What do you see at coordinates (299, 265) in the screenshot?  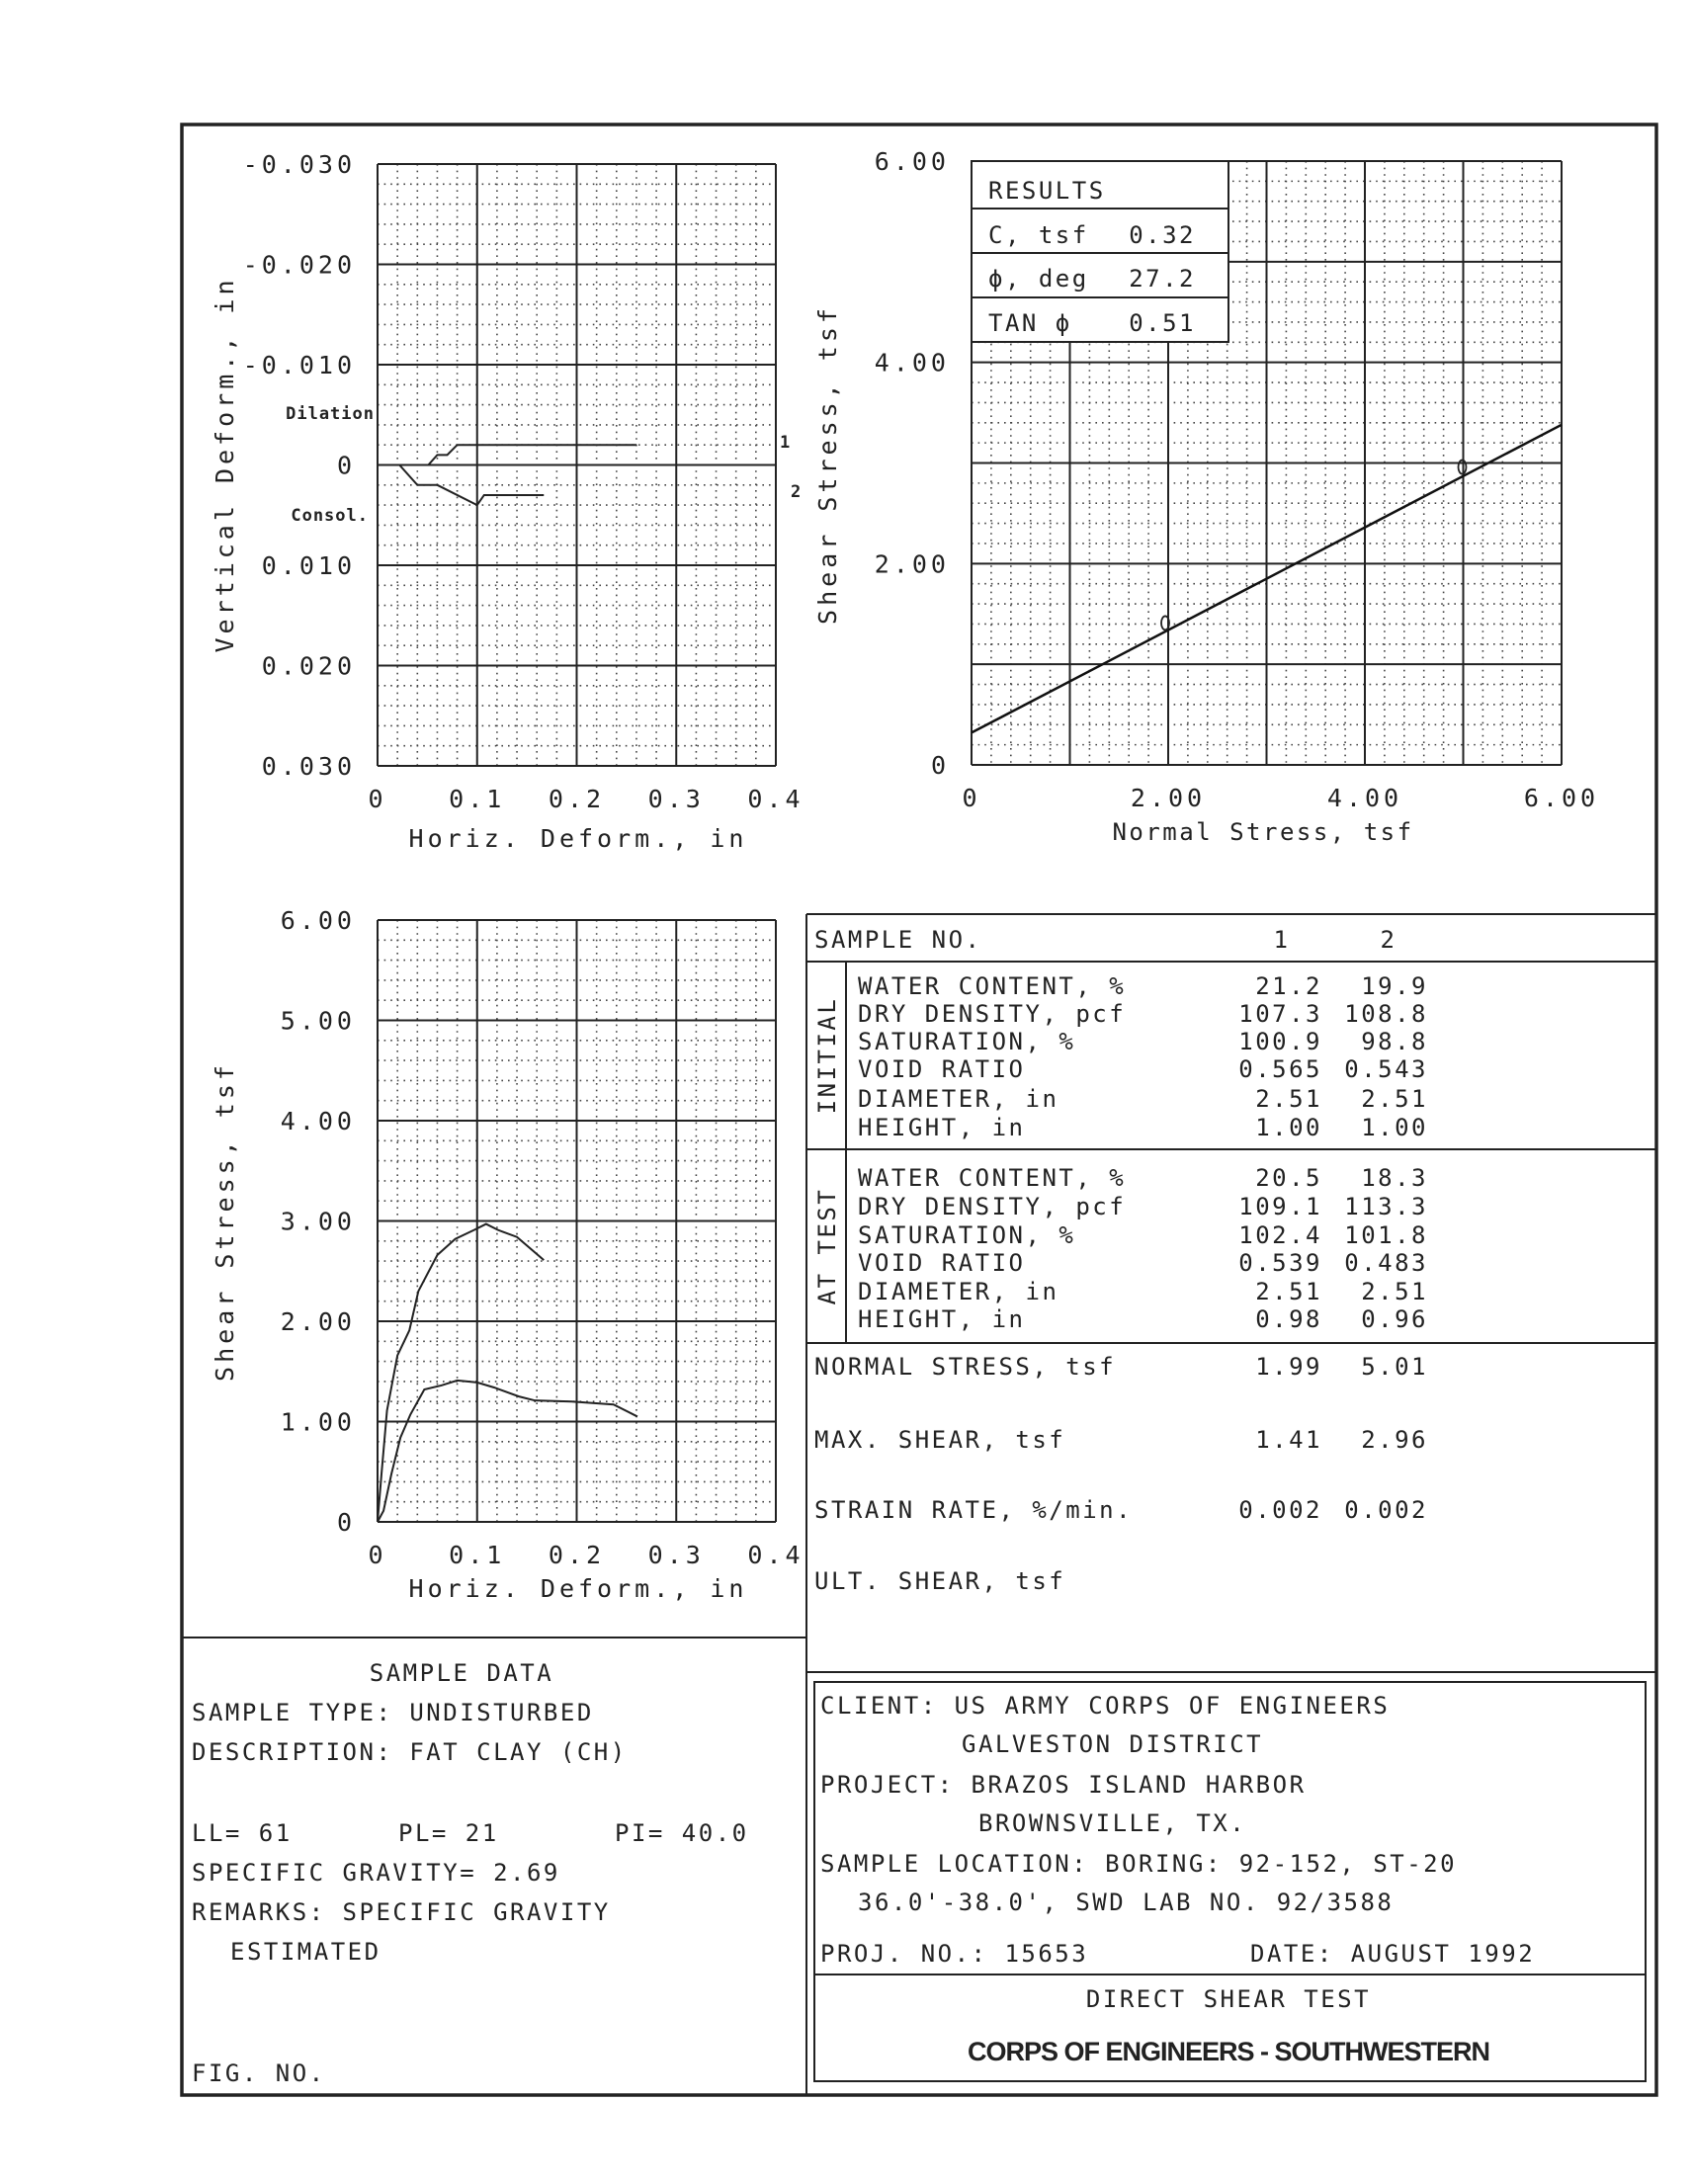 I see `y-tick-label: -0.020` at bounding box center [299, 265].